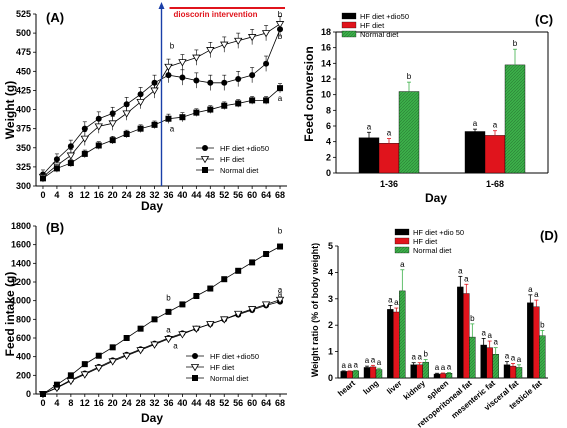 The height and width of the screenshot is (428, 567). What do you see at coordinates (21, 301) in the screenshot?
I see `y-tick-label: 1000` at bounding box center [21, 301].